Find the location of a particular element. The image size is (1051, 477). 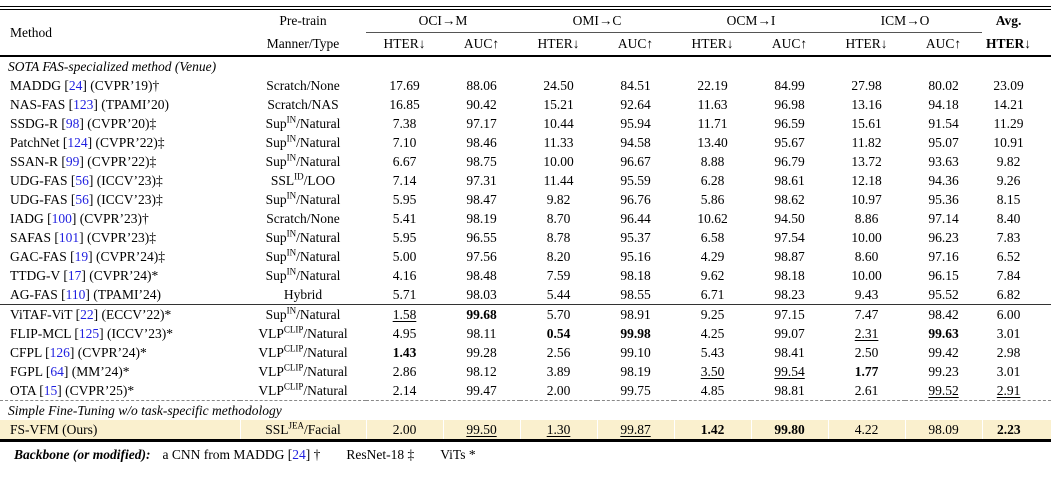

metric-value: 93.63 is located at coordinates (943, 161).